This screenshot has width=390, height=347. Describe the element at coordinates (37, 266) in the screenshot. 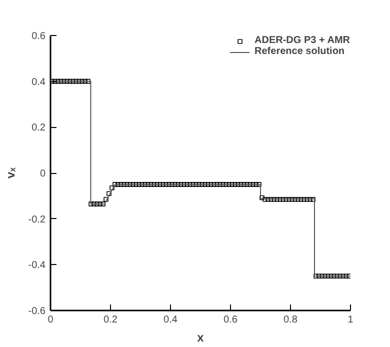

I see `y-tick-label: -0.4` at that location.